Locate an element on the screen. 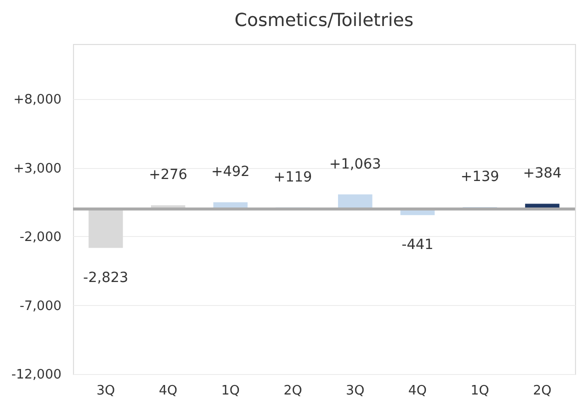  data-label: +139 is located at coordinates (480, 177).